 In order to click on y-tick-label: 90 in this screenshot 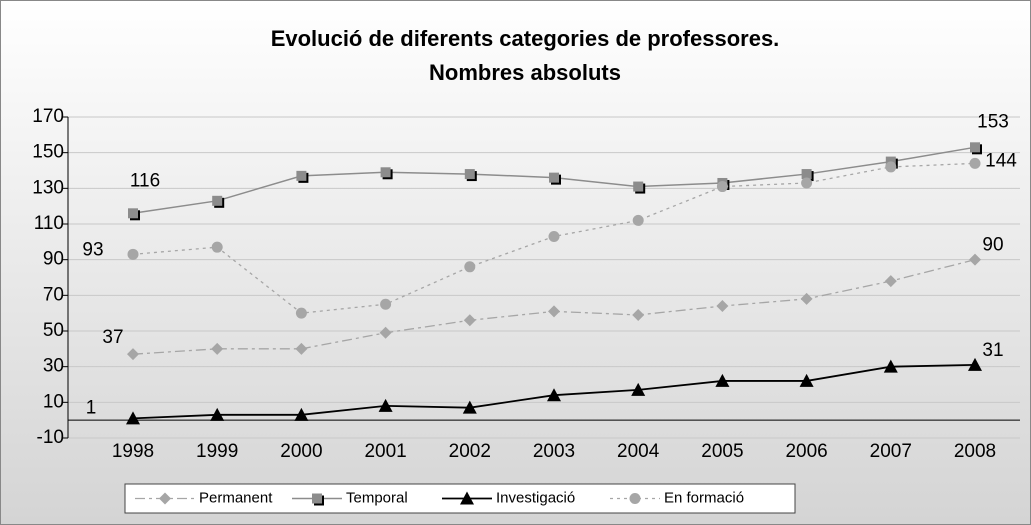, I will do `click(53, 259)`.